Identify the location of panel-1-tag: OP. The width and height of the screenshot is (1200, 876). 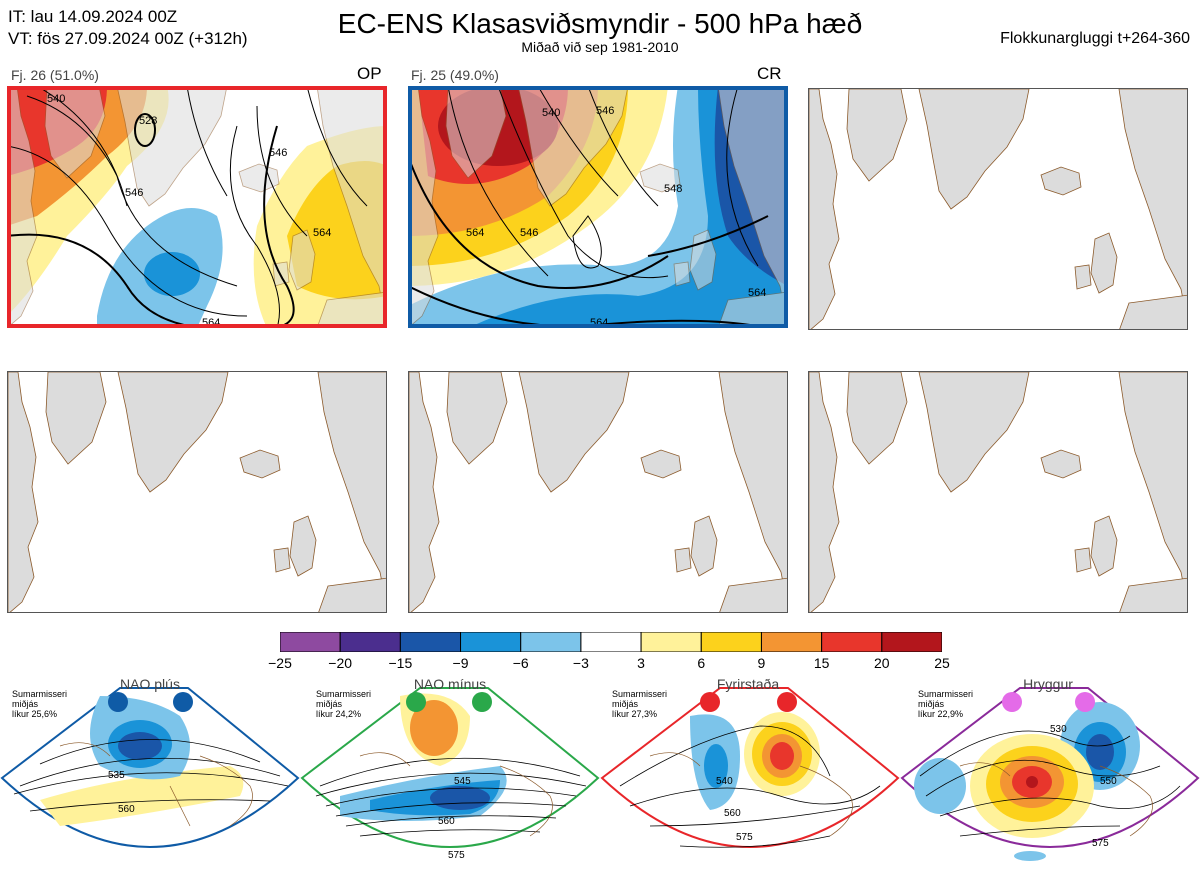
(369, 73).